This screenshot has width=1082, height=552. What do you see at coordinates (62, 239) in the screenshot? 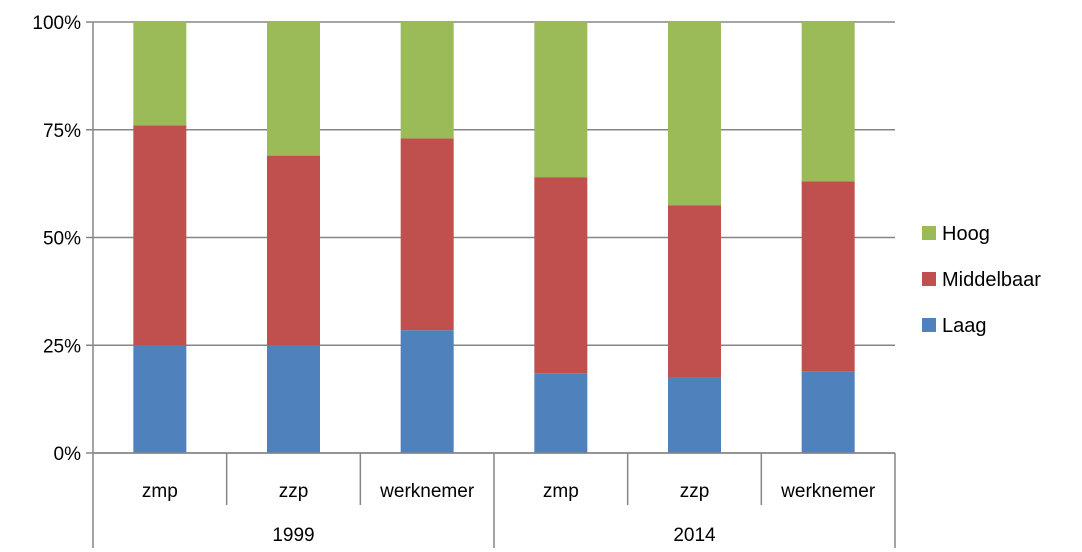
I see `y-tick-label: 50%` at bounding box center [62, 239].